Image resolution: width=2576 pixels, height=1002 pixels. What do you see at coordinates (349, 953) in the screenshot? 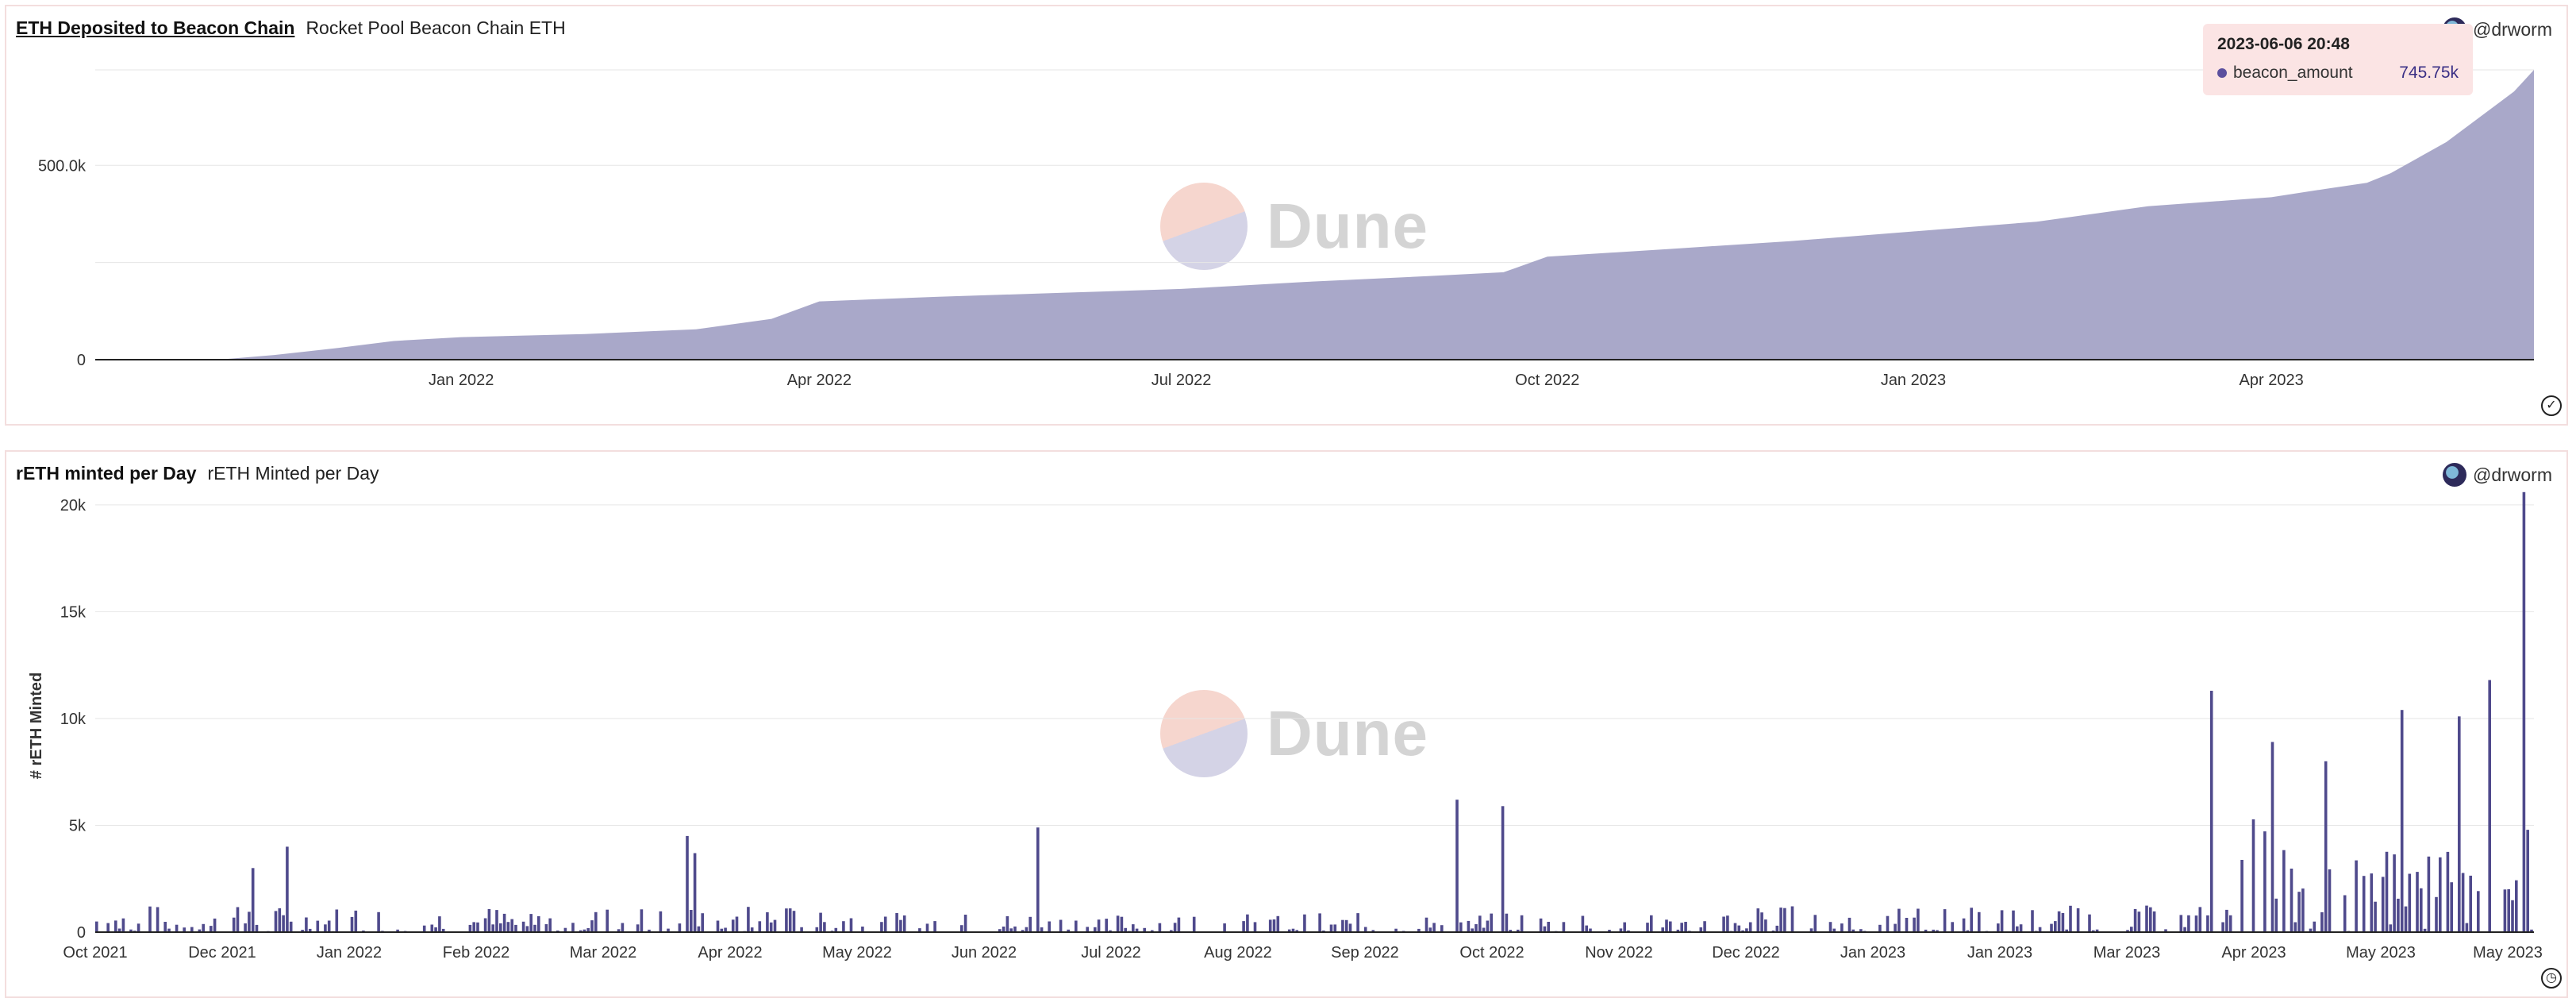
I see `x-tick-label: Jan 2022` at bounding box center [349, 953].